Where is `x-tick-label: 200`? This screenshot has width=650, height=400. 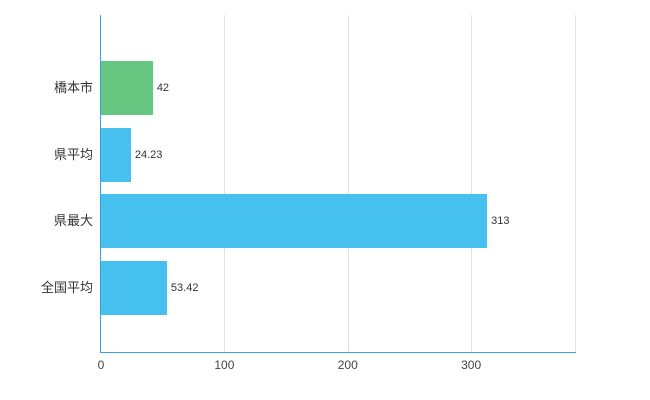 x-tick-label: 200 is located at coordinates (347, 365).